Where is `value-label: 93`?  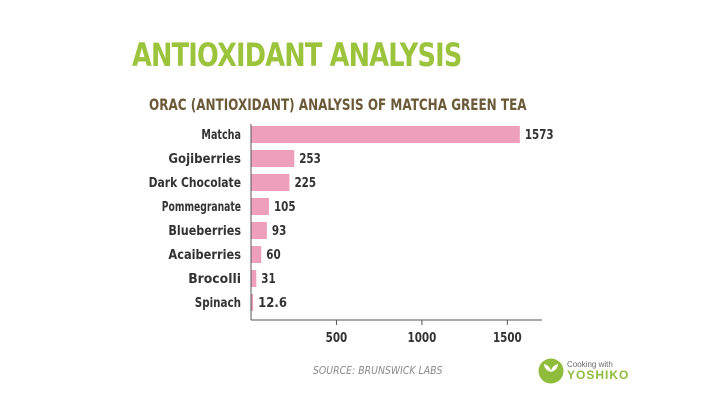 value-label: 93 is located at coordinates (279, 231).